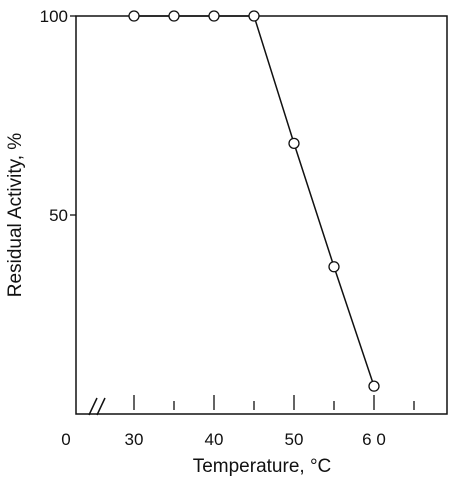  Describe the element at coordinates (294, 439) in the screenshot. I see `x-tick-label-50: 50` at that location.